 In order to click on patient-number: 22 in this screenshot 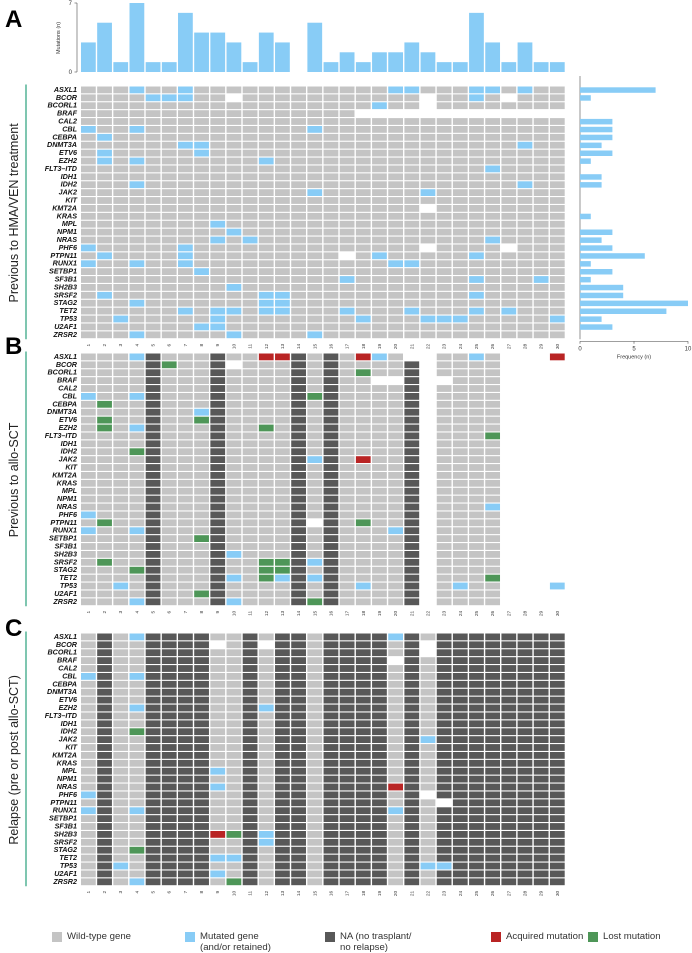, I will do `click(428, 346)`.